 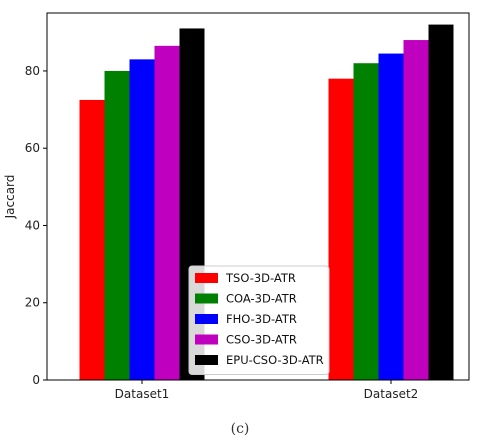 I want to click on legend-label: CSO-3D-ATR, so click(x=261, y=340).